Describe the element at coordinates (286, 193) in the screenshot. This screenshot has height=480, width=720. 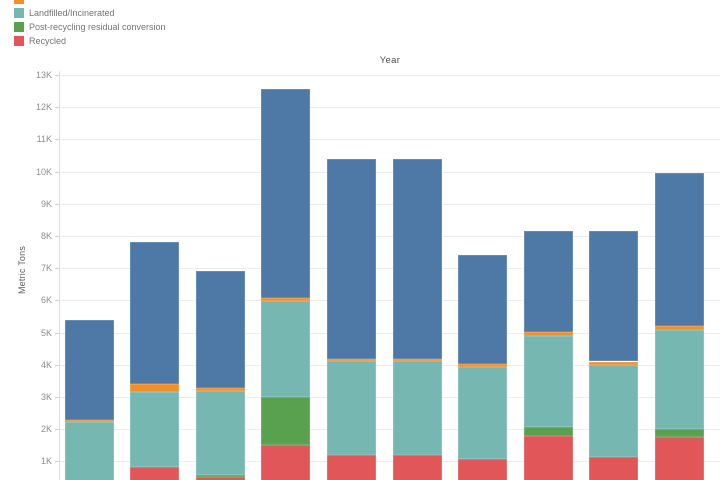
I see `bar-4-segment-blue-category` at that location.